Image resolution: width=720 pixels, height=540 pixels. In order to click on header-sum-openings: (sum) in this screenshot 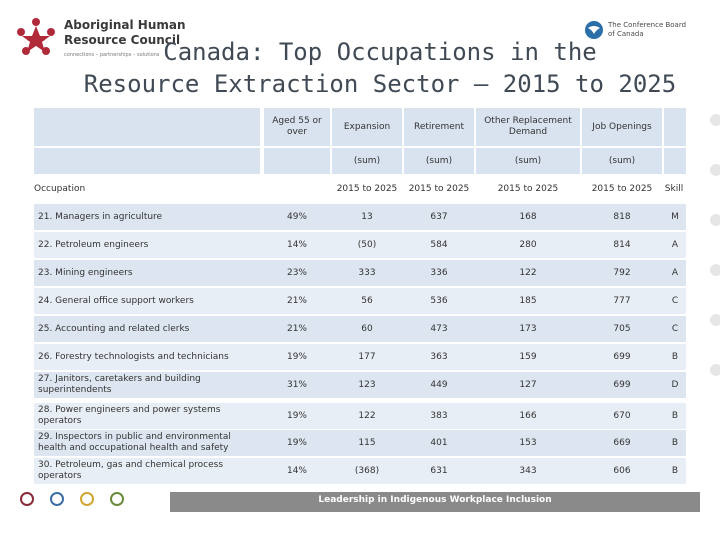, I will do `click(622, 161)`.